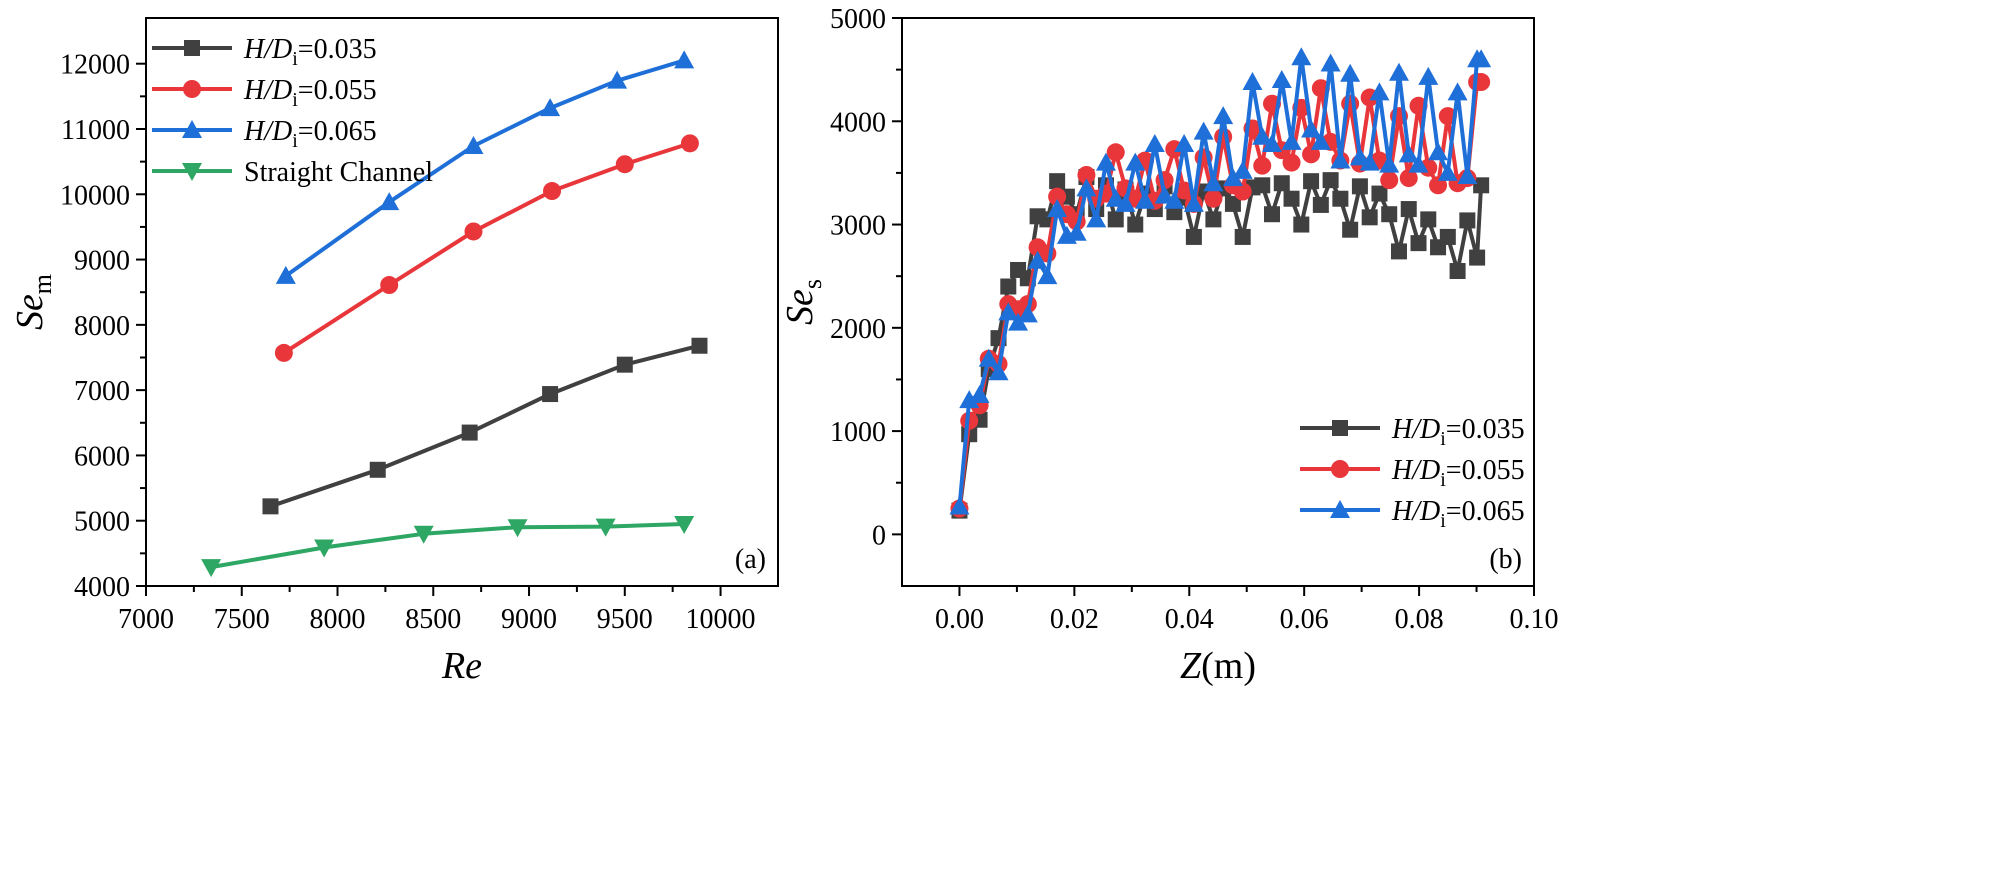 This screenshot has width=1999, height=877. Describe the element at coordinates (192, 129) in the screenshot. I see `chart-a-legend-marker` at that location.